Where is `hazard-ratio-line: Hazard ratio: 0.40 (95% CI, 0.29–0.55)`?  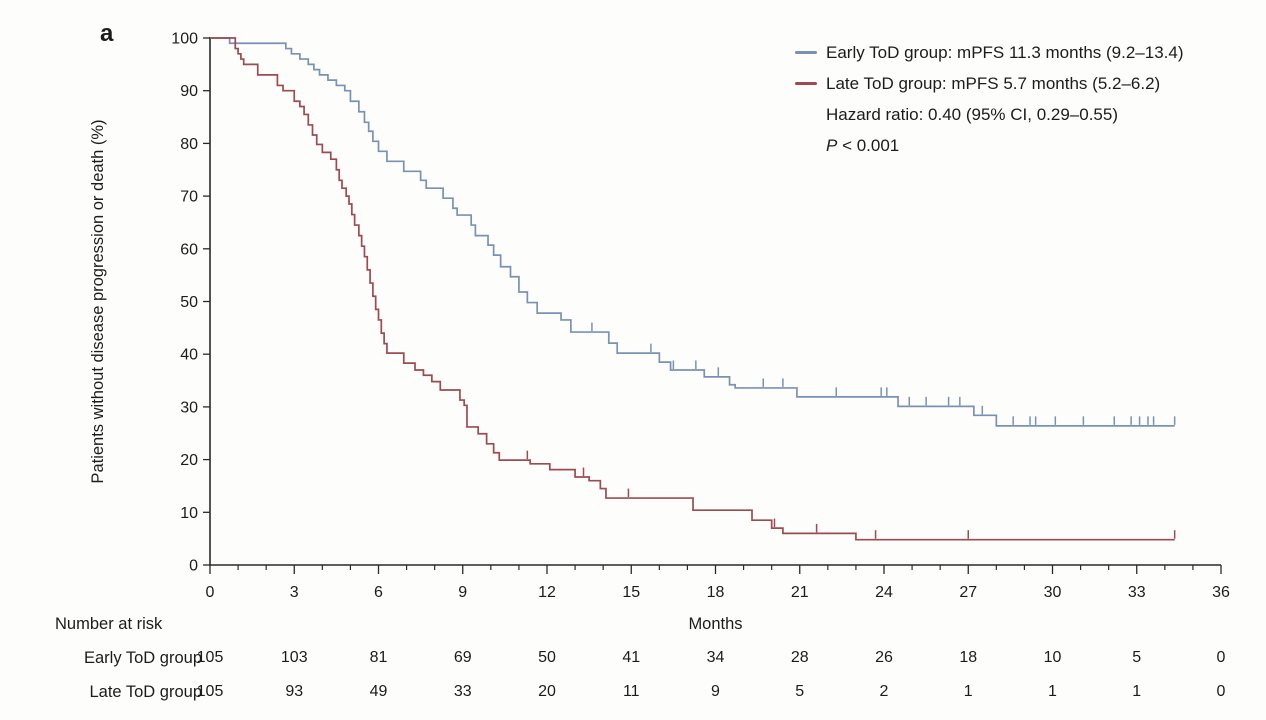
hazard-ratio-line: Hazard ratio: 0.40 (95% CI, 0.29–0.55) is located at coordinates (989, 114).